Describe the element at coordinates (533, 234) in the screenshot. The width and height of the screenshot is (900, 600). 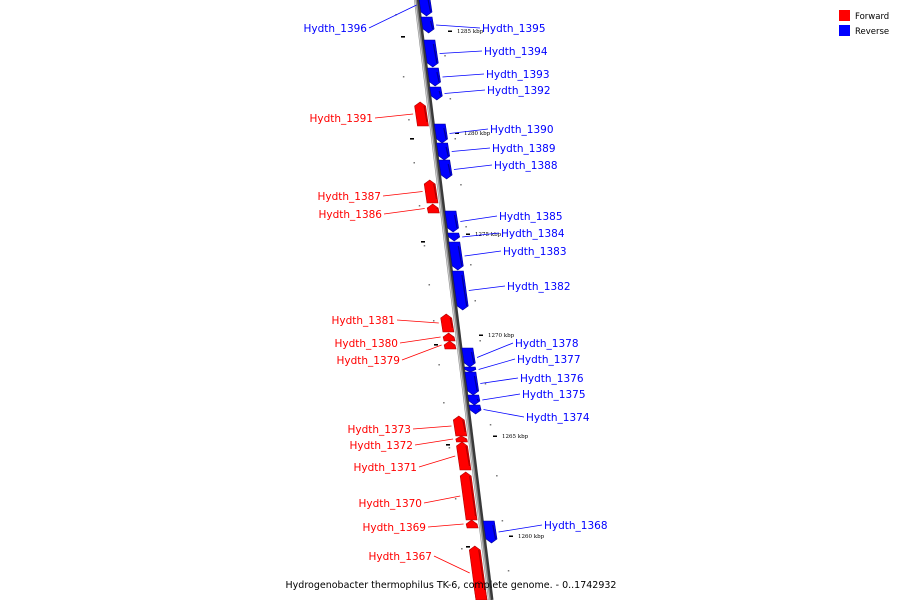
I see `gene-label-hydth-1384: Hydth_1384` at that location.